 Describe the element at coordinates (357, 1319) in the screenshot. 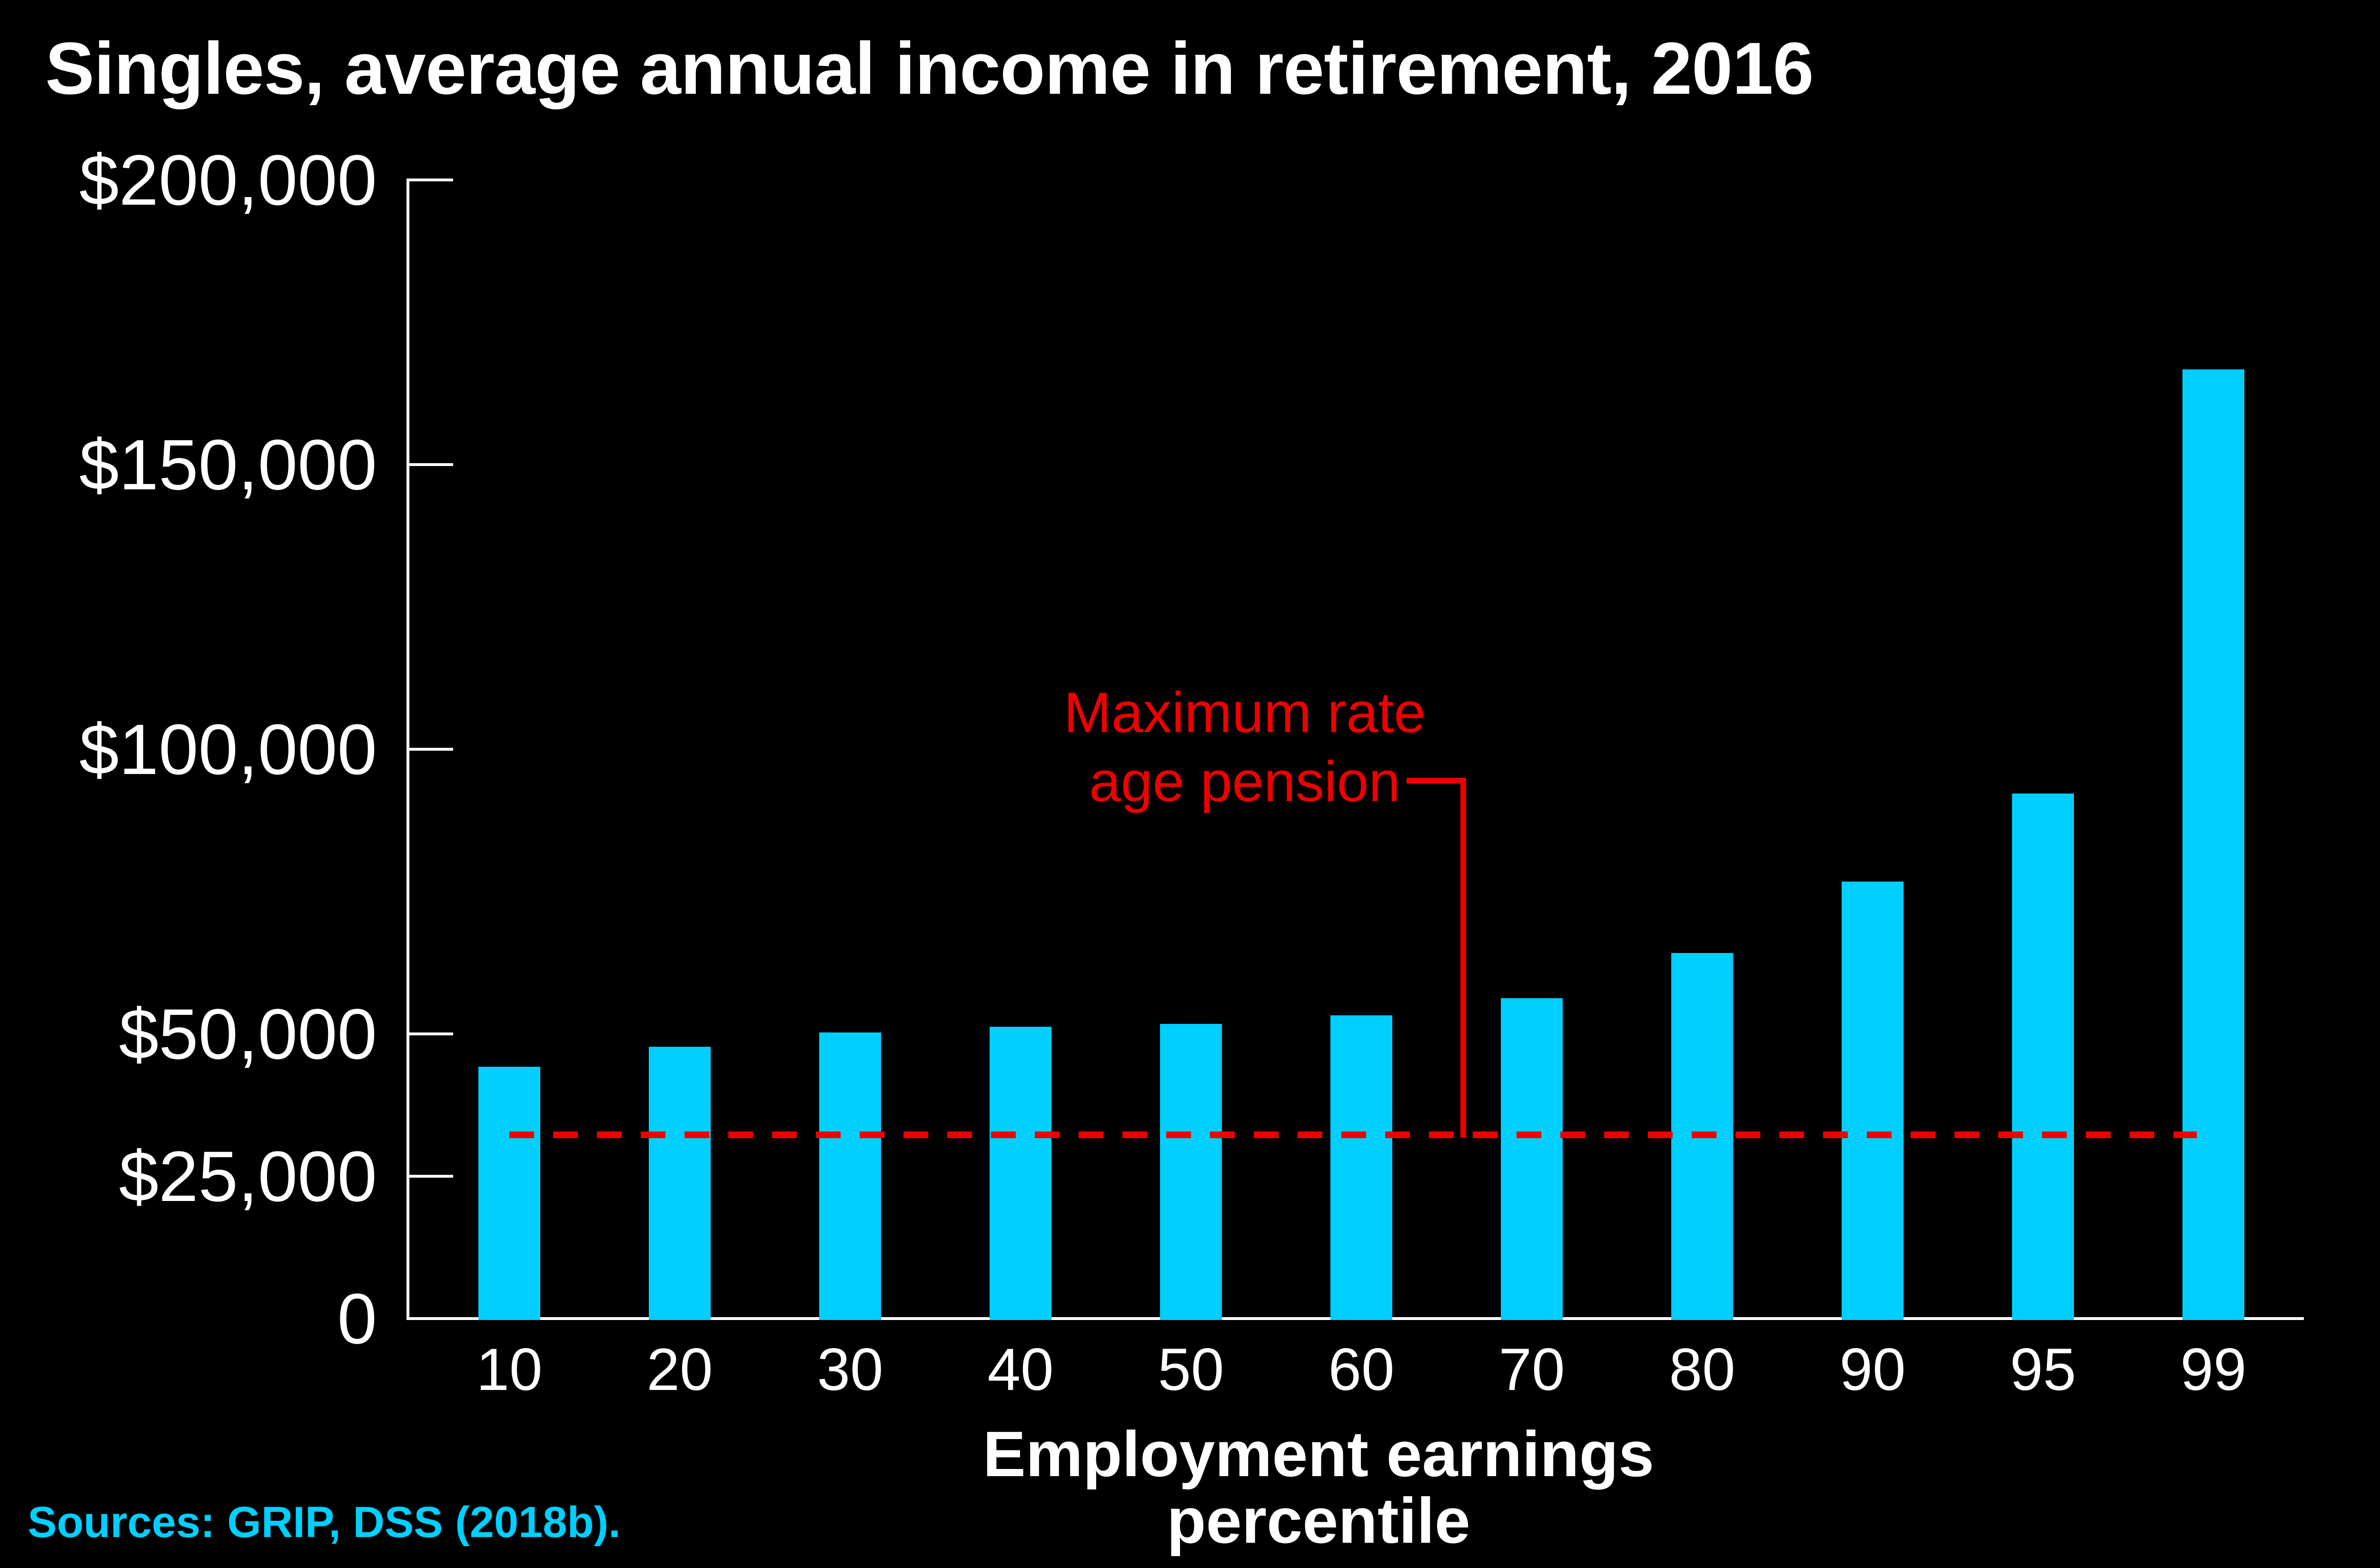

I see `y-tick-label: 0` at that location.